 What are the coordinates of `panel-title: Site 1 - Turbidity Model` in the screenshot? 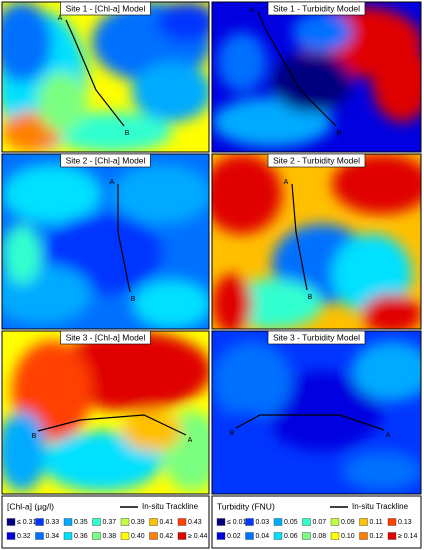 It's located at (316, 8).